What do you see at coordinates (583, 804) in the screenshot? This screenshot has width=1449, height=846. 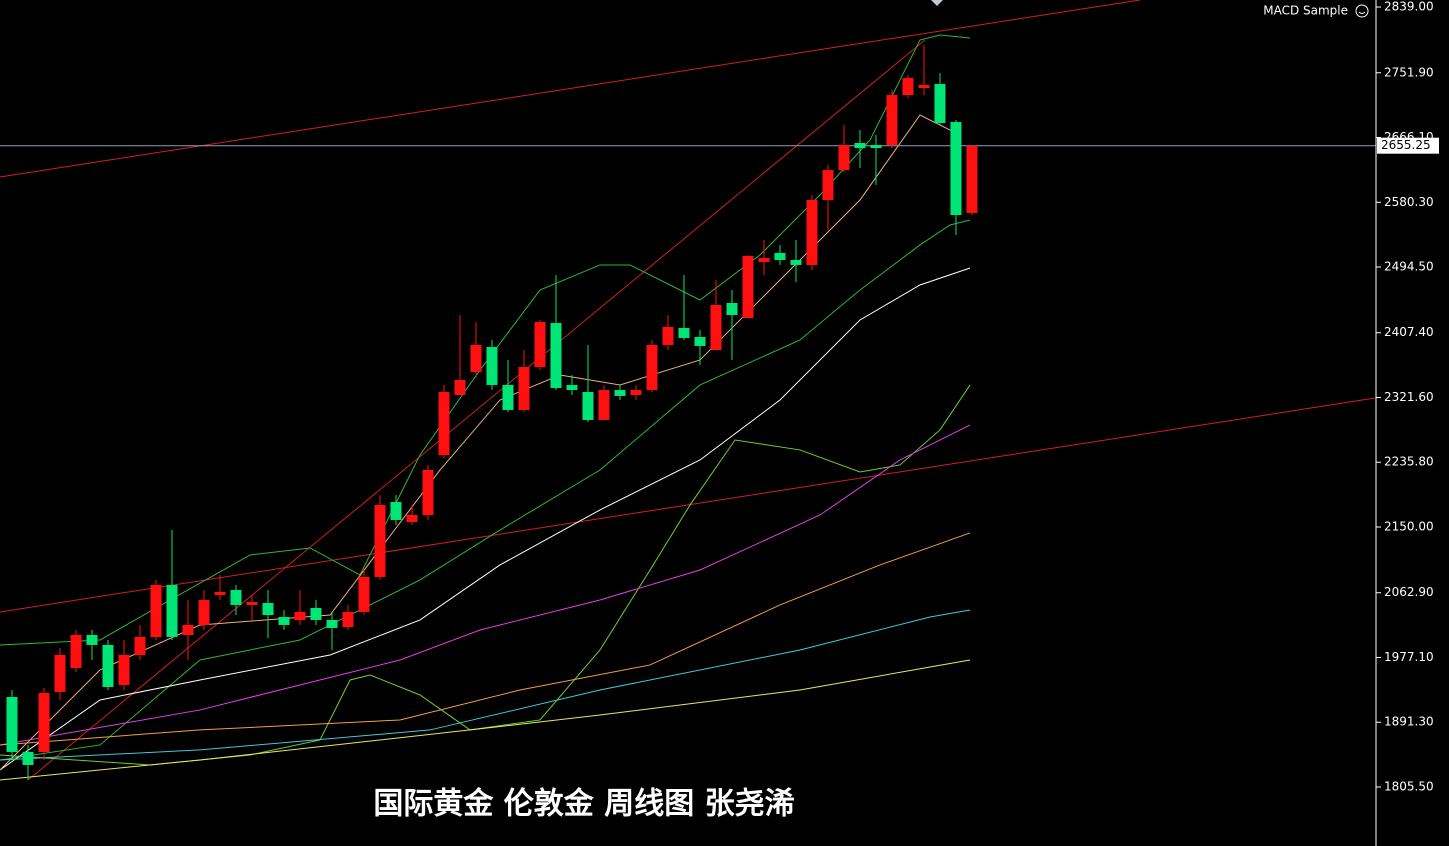 I see `caption: 国际黄金 伦敦金 周线图 张尧浠` at bounding box center [583, 804].